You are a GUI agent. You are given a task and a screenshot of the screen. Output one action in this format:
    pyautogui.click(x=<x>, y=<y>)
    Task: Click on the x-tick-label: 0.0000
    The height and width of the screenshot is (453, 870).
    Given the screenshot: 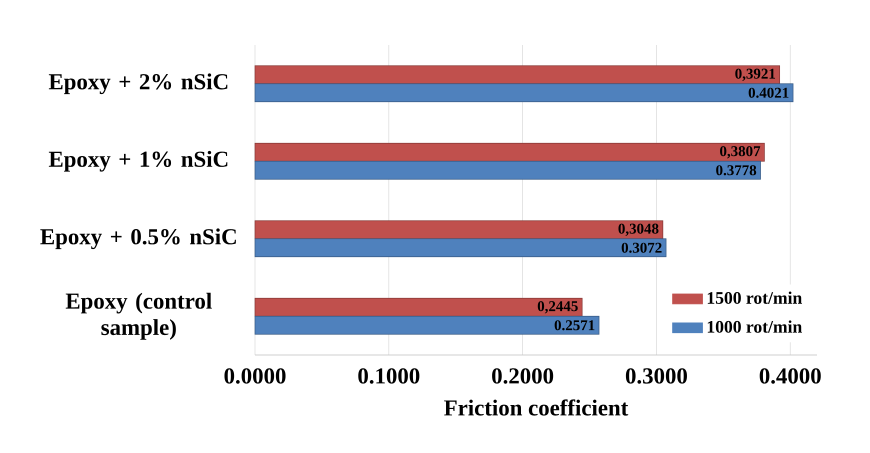 What is the action you would take?
    pyautogui.click(x=255, y=376)
    